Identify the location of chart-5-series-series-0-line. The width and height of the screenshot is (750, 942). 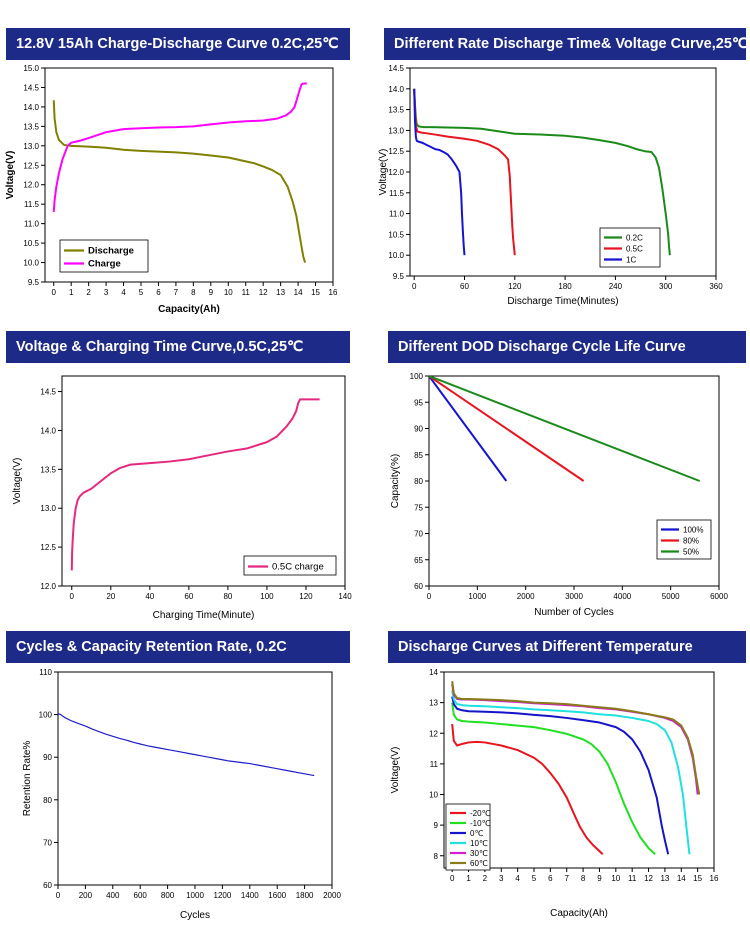
(186, 745).